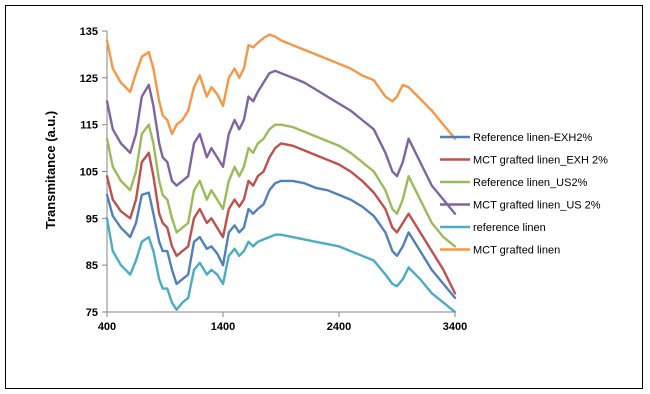  What do you see at coordinates (107, 327) in the screenshot?
I see `x-tick-label: 400` at bounding box center [107, 327].